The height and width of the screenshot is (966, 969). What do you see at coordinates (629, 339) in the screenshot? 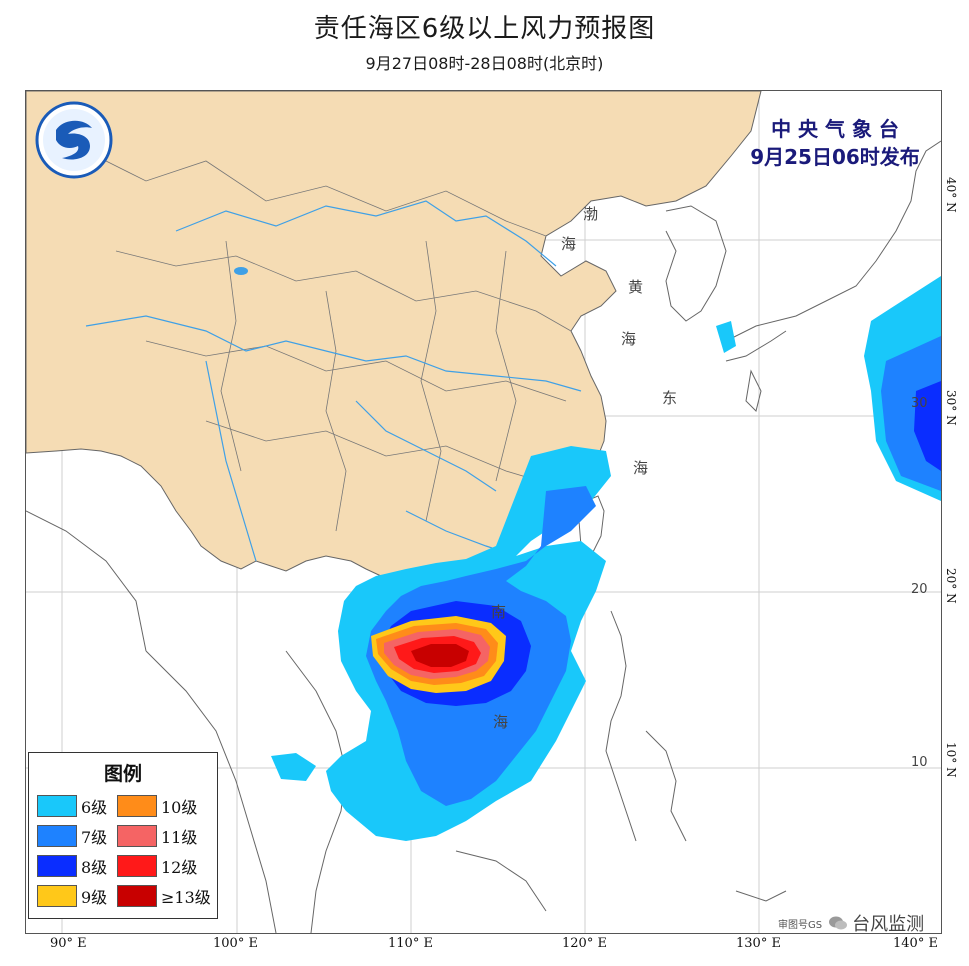
I see `label-yellow-2: 海` at bounding box center [629, 339].